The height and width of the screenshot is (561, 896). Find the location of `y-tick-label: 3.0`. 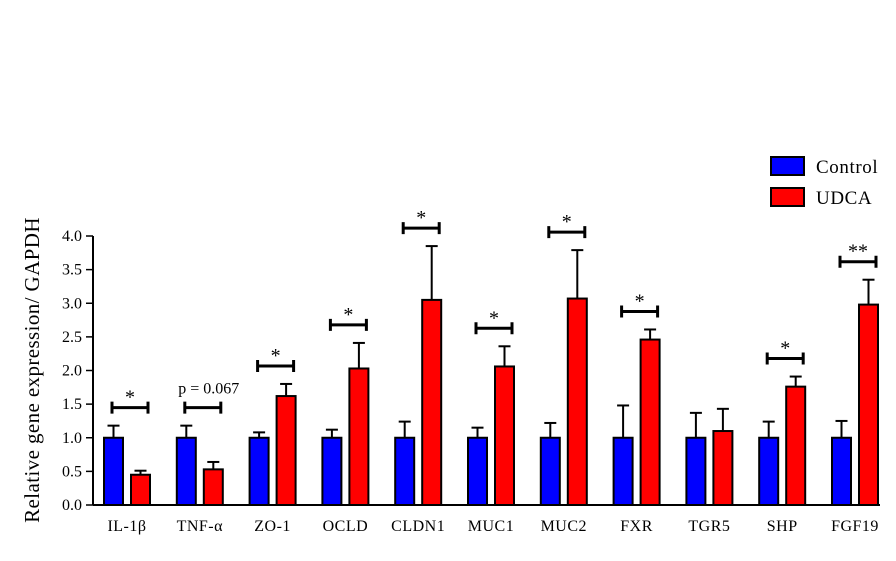

y-tick-label: 3.0 is located at coordinates (72, 303).